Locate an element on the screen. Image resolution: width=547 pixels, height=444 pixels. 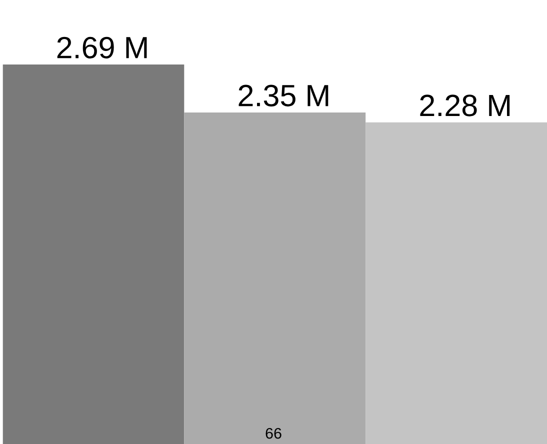
data-label: 2.35 M is located at coordinates (283, 95).